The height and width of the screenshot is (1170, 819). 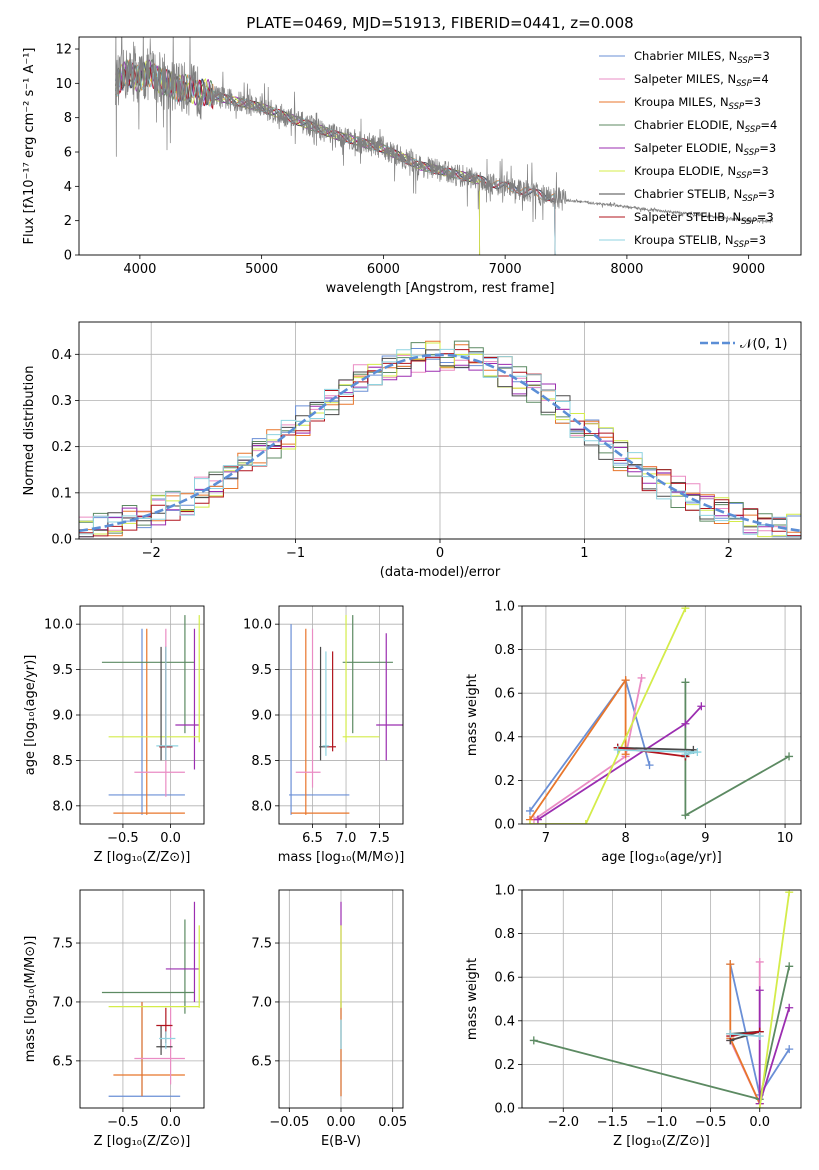 What do you see at coordinates (504, 978) in the screenshot?
I see `weight-vs-Z-ytick-label: 0.6` at bounding box center [504, 978].